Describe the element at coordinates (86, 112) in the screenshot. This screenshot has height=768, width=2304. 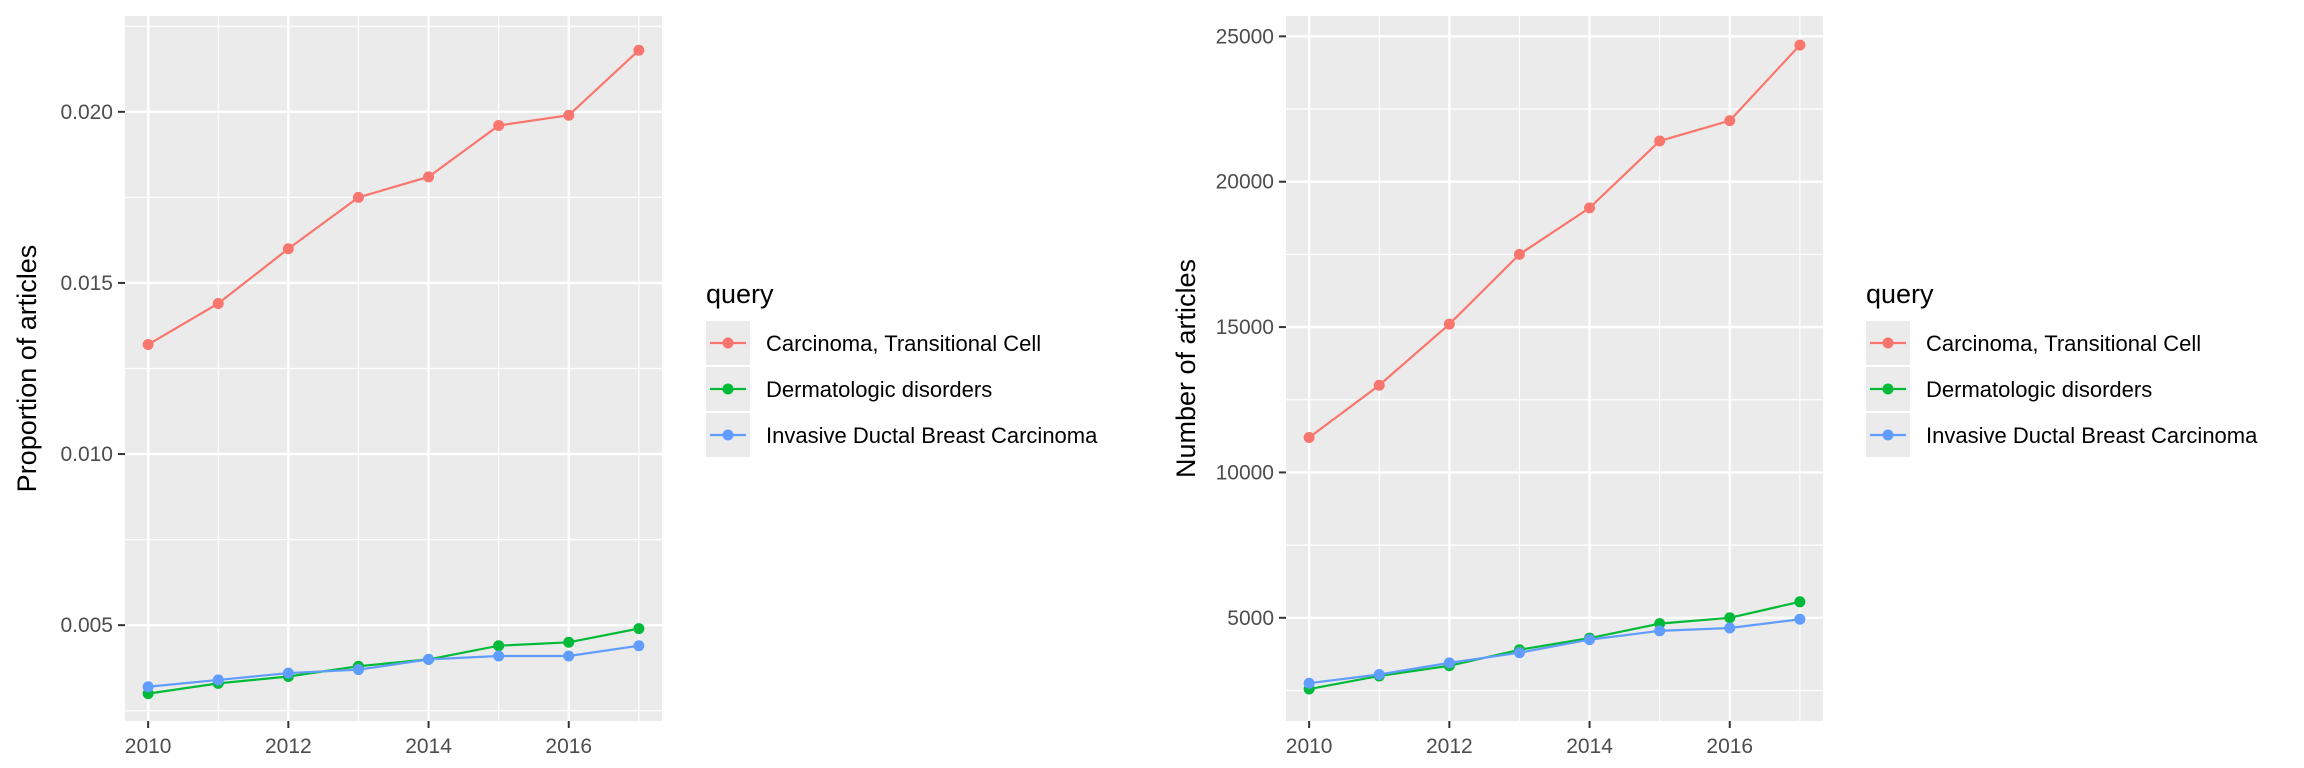
I see `y-tick-label: 0.020` at that location.